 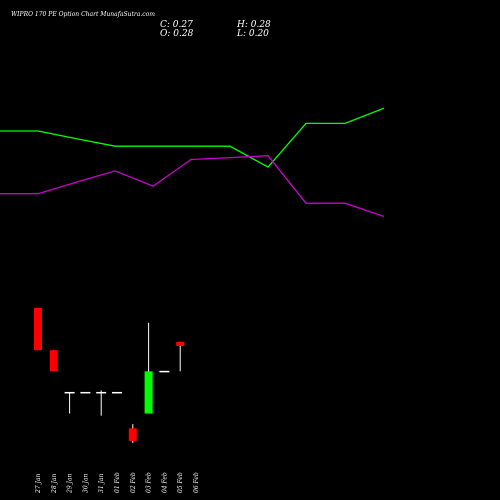 I want to click on candle-30-jan, so click(x=85, y=392).